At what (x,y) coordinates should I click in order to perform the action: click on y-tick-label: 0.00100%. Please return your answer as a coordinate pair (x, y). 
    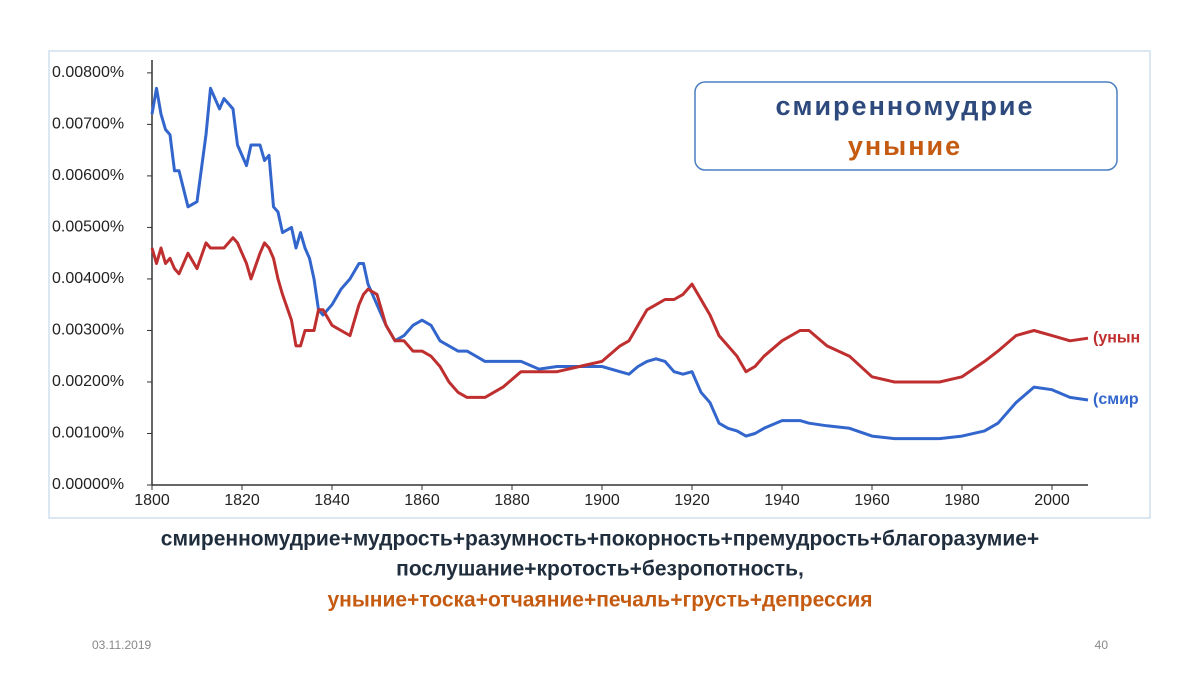
    Looking at the image, I should click on (88, 433).